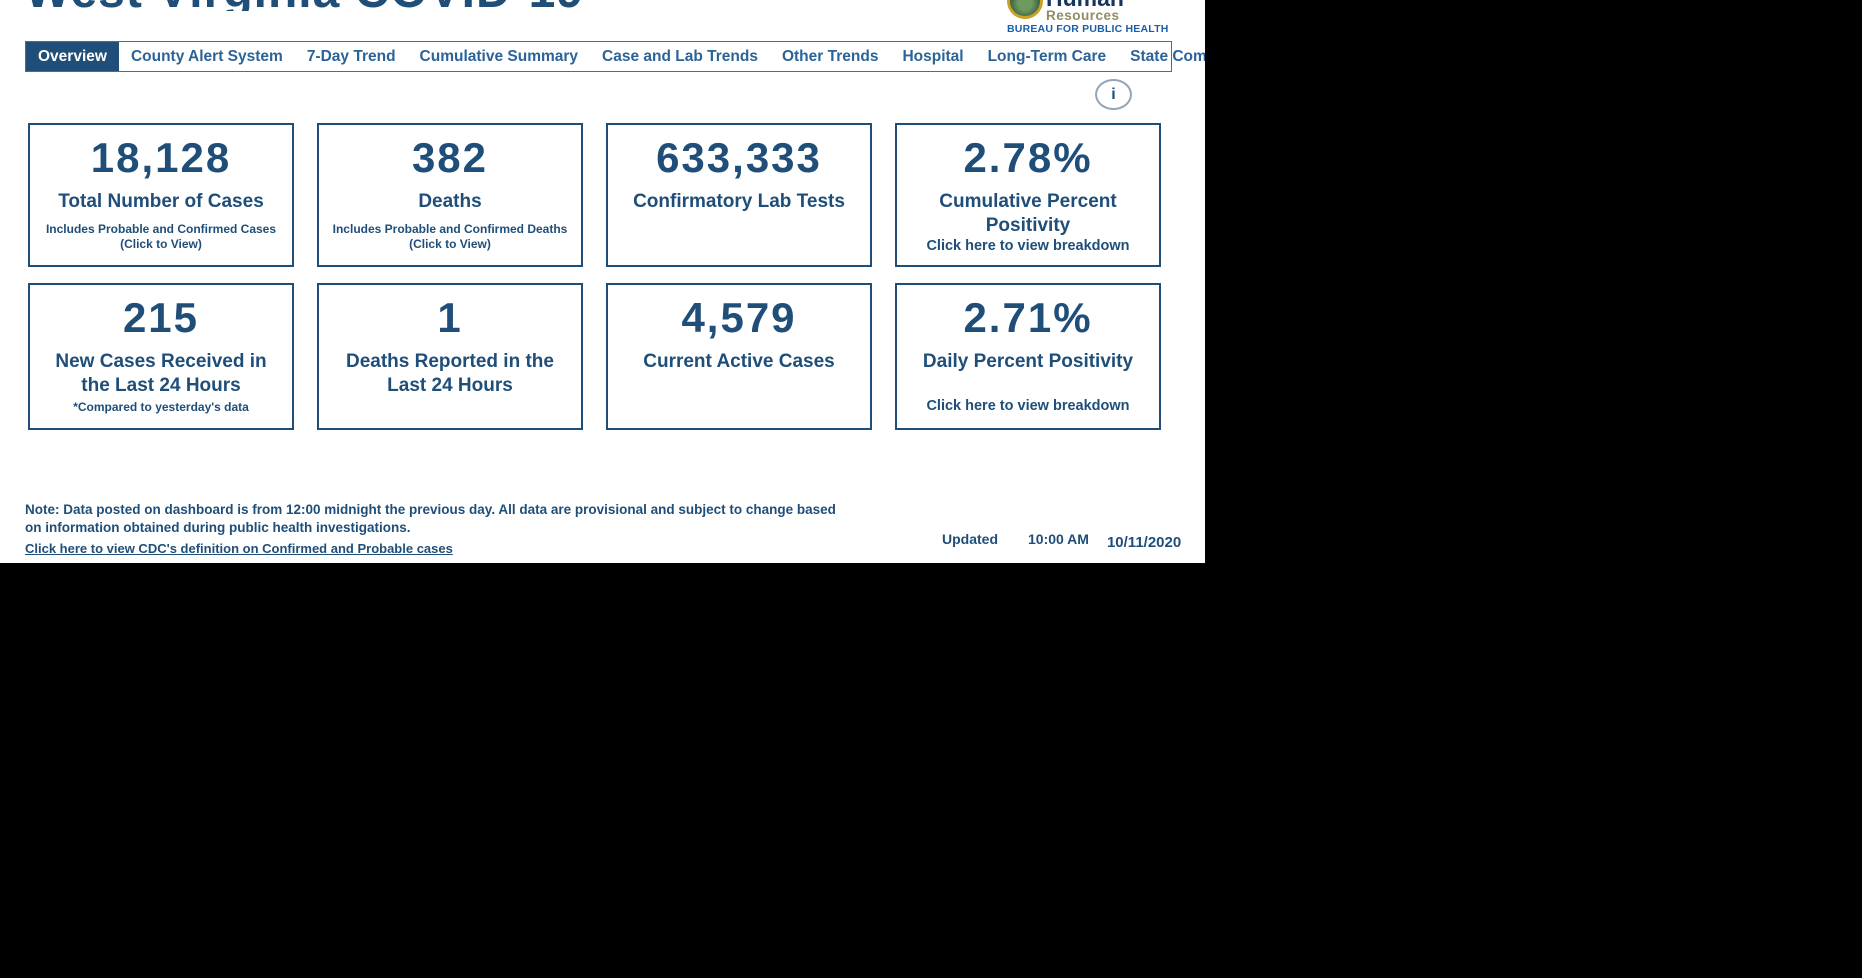 The width and height of the screenshot is (1862, 978). Describe the element at coordinates (161, 244) in the screenshot. I see `total-cases-note-line2: (Click to View)` at that location.